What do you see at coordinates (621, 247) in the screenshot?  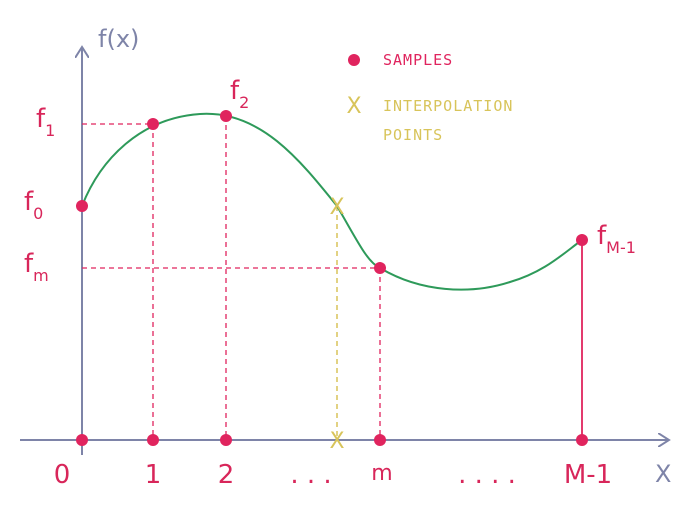 I see `label-fM-sub: M-1` at bounding box center [621, 247].